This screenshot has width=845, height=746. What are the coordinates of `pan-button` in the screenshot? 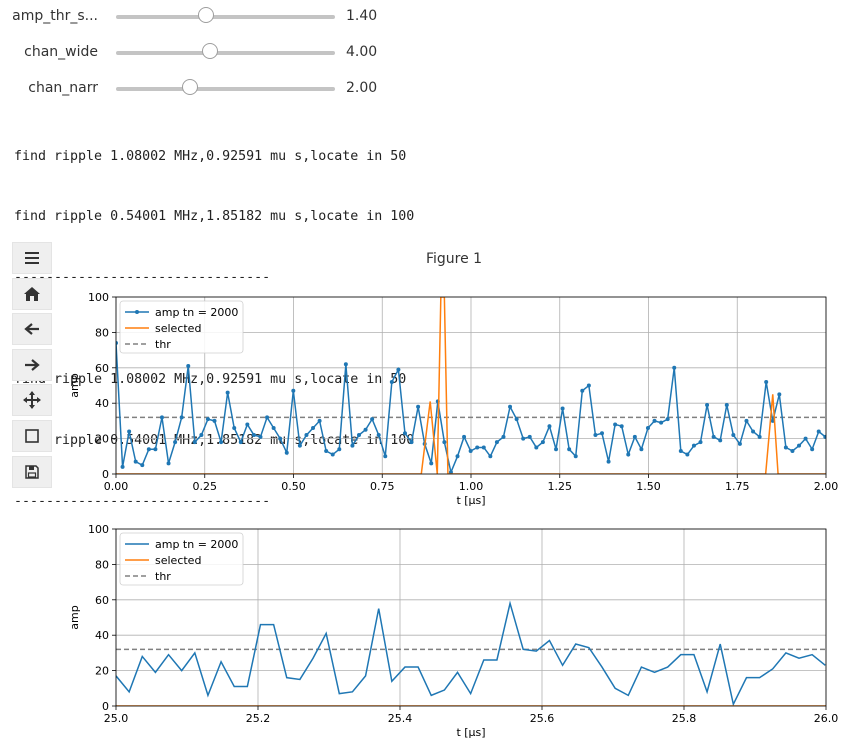 It's located at (32, 400).